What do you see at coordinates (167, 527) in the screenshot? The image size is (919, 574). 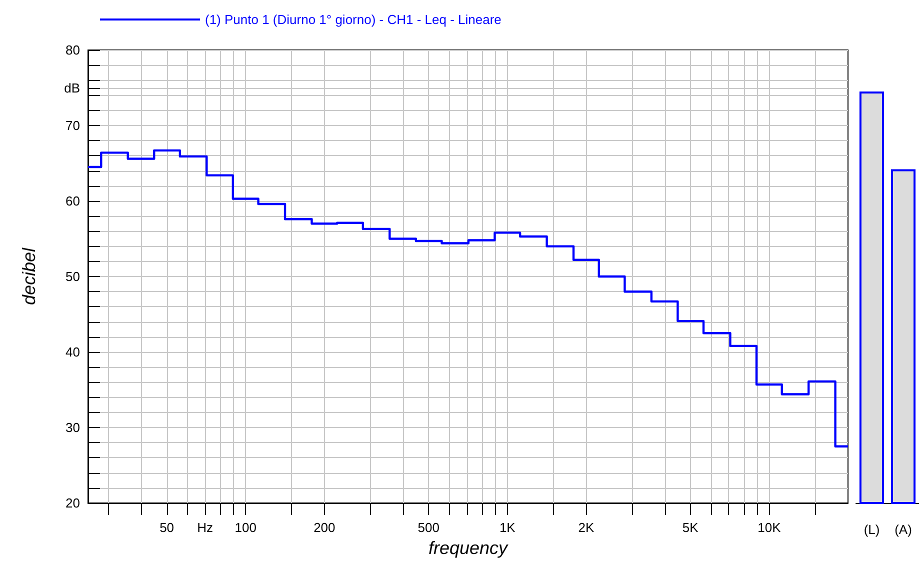 I see `x-tick-label: 50` at bounding box center [167, 527].